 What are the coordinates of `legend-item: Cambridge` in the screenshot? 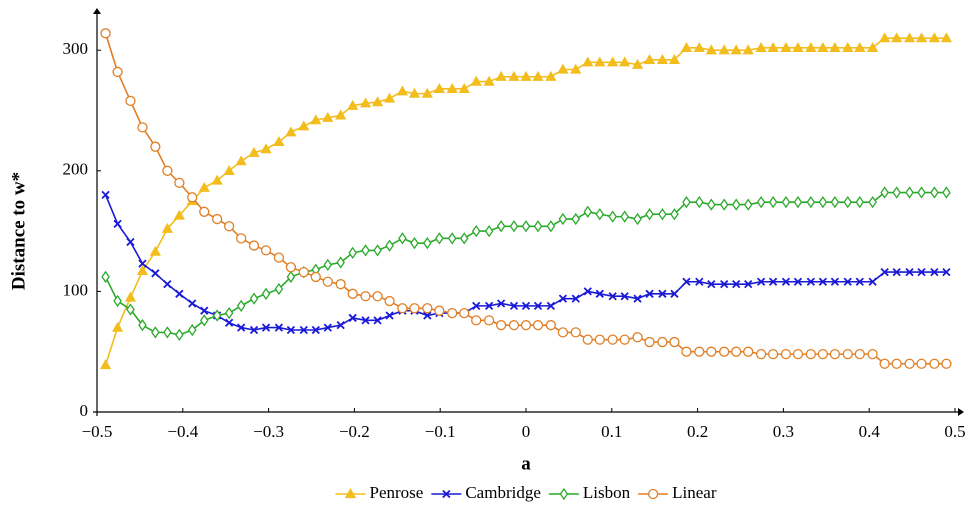 It's located at (486, 492).